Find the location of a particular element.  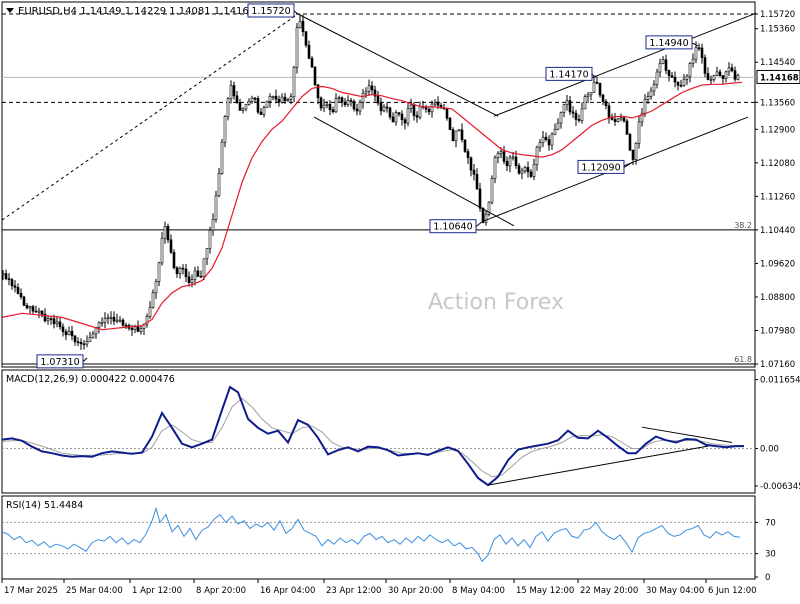

price-label-box is located at coordinates (601, 166).